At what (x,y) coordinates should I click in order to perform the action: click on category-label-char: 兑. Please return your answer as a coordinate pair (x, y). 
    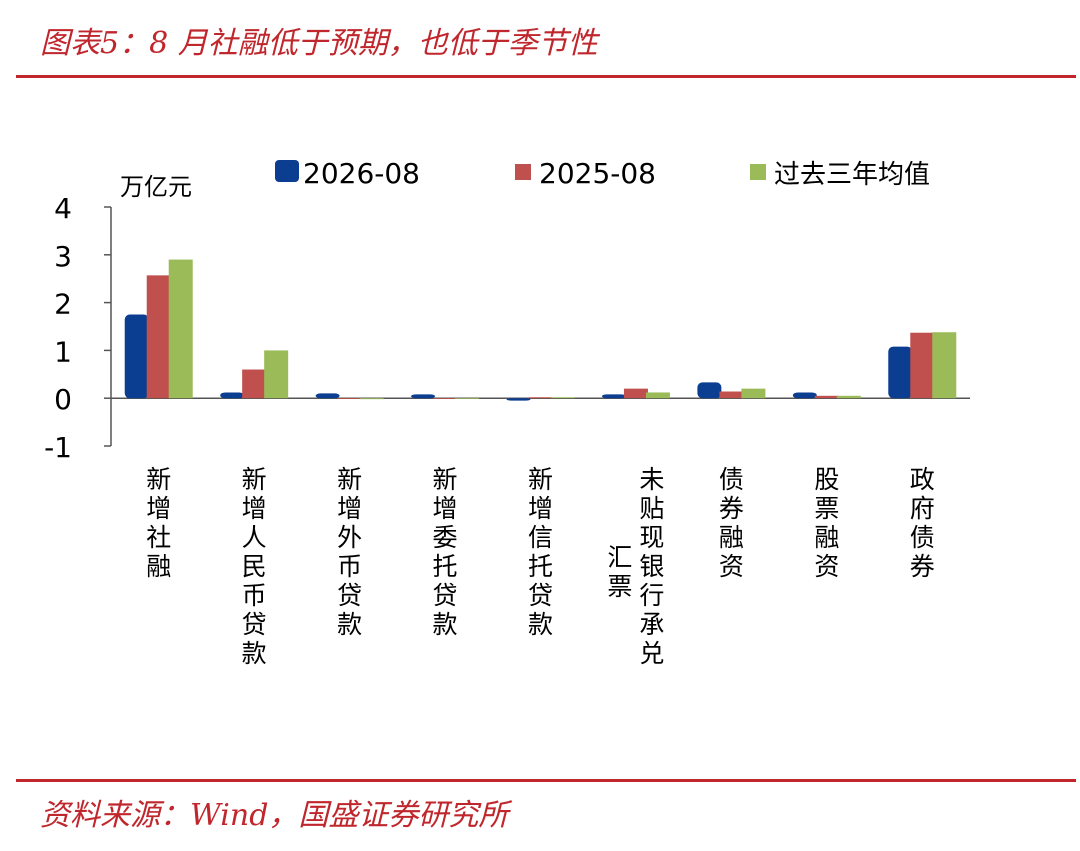
    Looking at the image, I should click on (651, 653).